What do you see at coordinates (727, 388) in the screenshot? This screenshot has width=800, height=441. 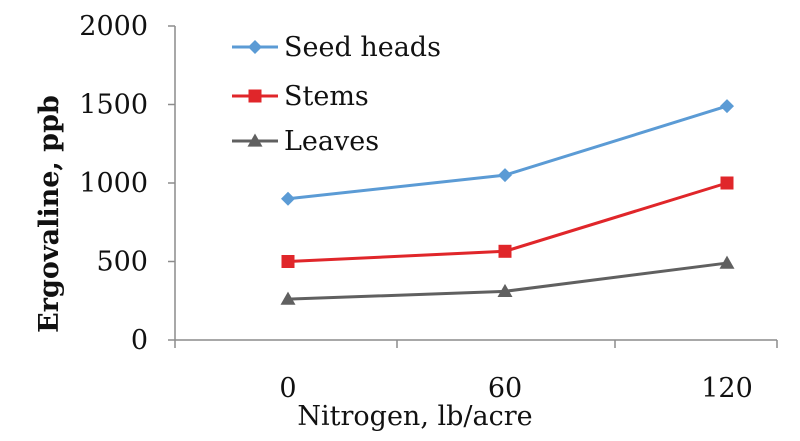 I see `x-tick-label: 120` at bounding box center [727, 388].